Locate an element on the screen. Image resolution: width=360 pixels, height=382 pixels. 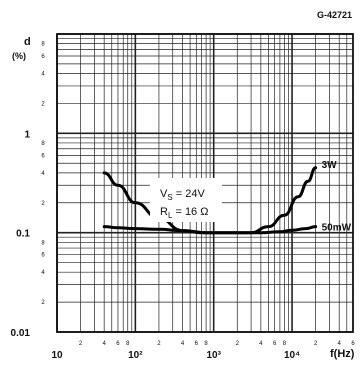
annotation-box is located at coordinates (186, 200).